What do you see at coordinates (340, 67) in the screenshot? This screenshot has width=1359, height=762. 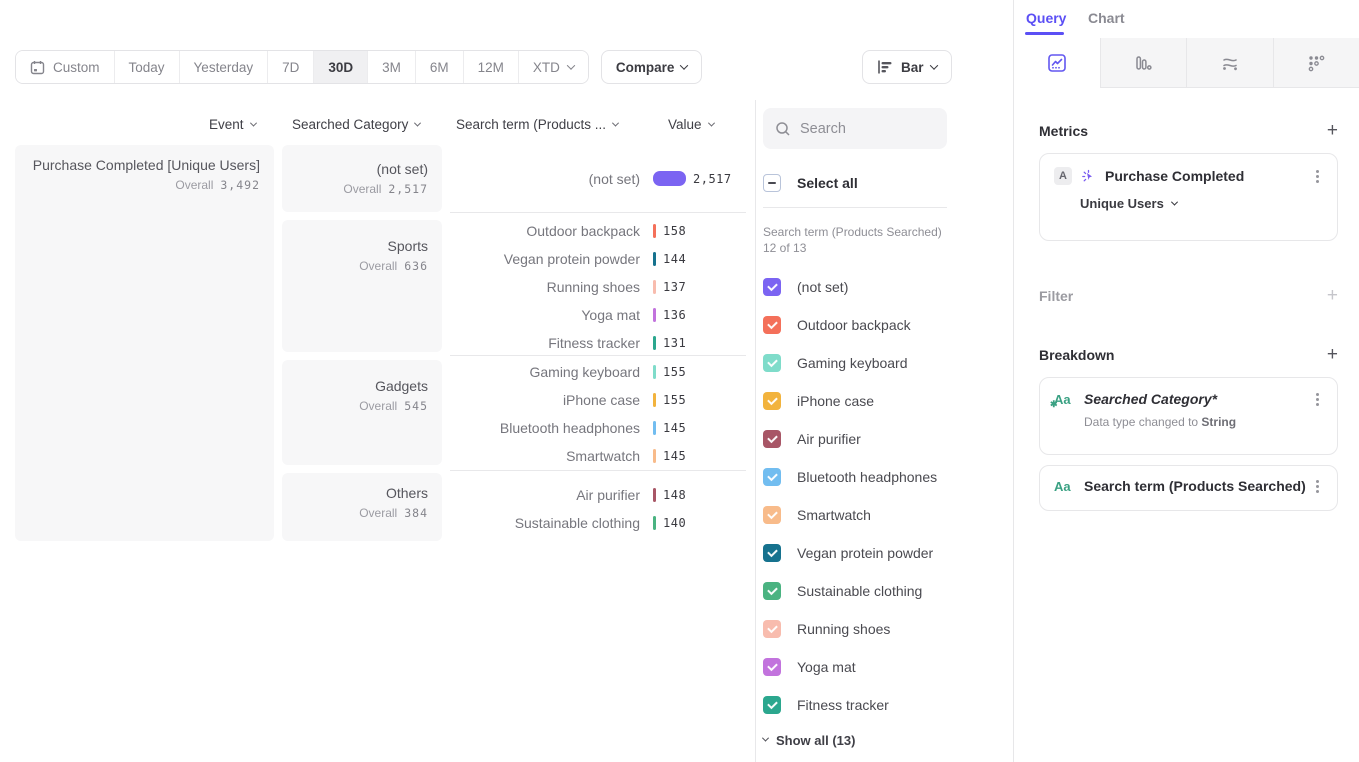 I see `date-range-30d: 30D` at bounding box center [340, 67].